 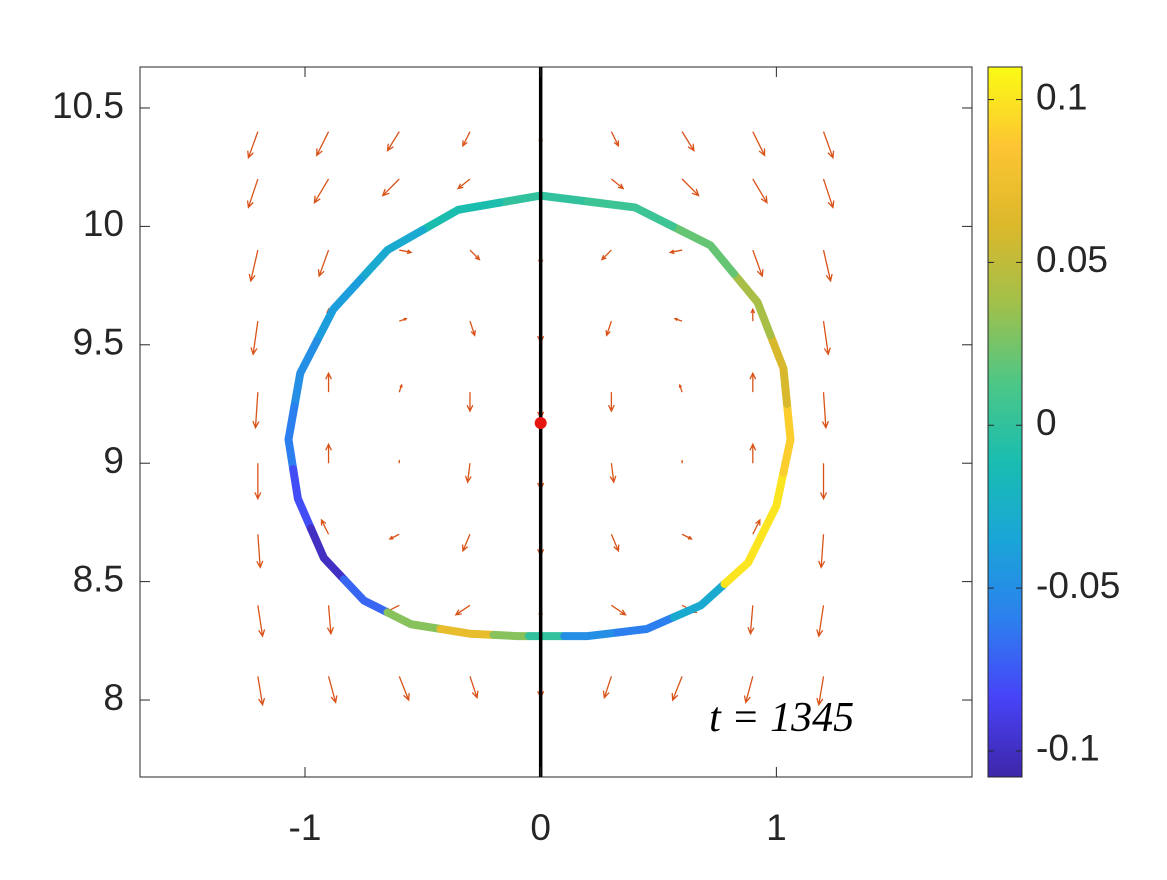 I want to click on x-tick-label: 0, so click(x=540, y=827).